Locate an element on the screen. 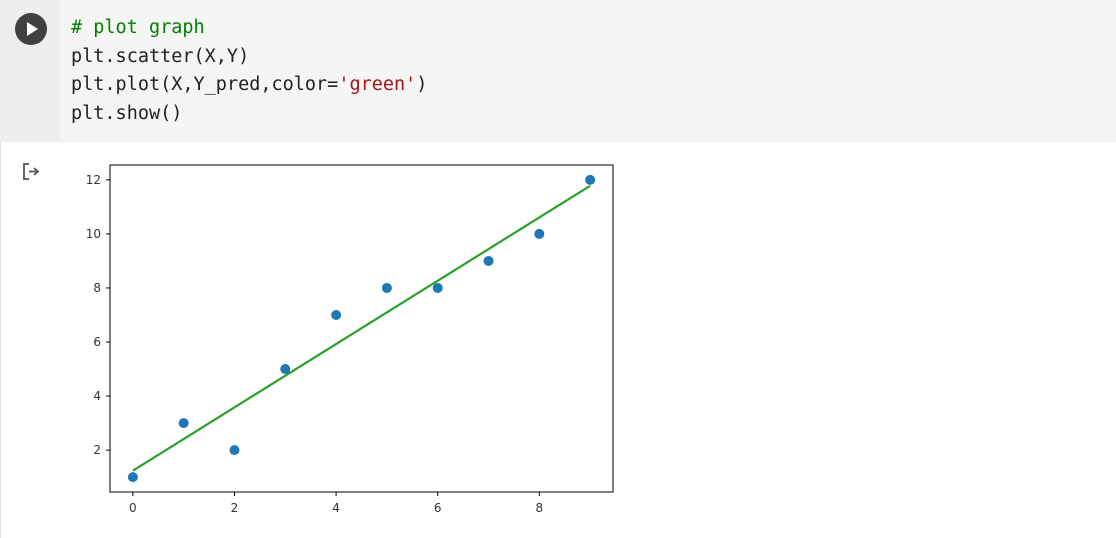  cell-left-rail is located at coordinates (30, 269).